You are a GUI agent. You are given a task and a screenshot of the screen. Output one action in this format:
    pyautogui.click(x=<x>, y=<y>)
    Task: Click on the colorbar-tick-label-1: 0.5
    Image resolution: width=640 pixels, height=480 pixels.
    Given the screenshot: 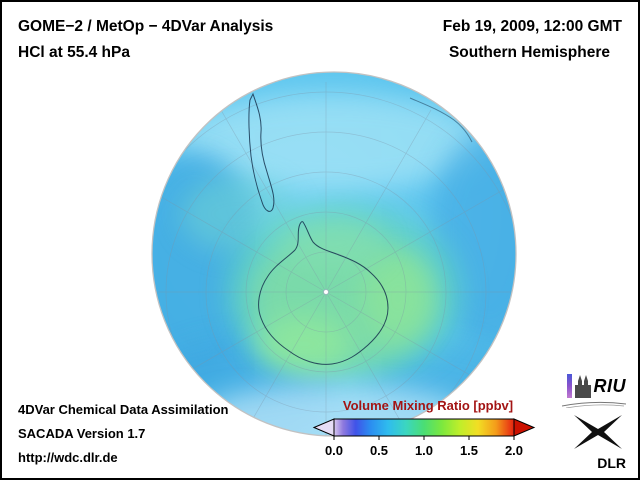 What is the action you would take?
    pyautogui.click(x=379, y=450)
    